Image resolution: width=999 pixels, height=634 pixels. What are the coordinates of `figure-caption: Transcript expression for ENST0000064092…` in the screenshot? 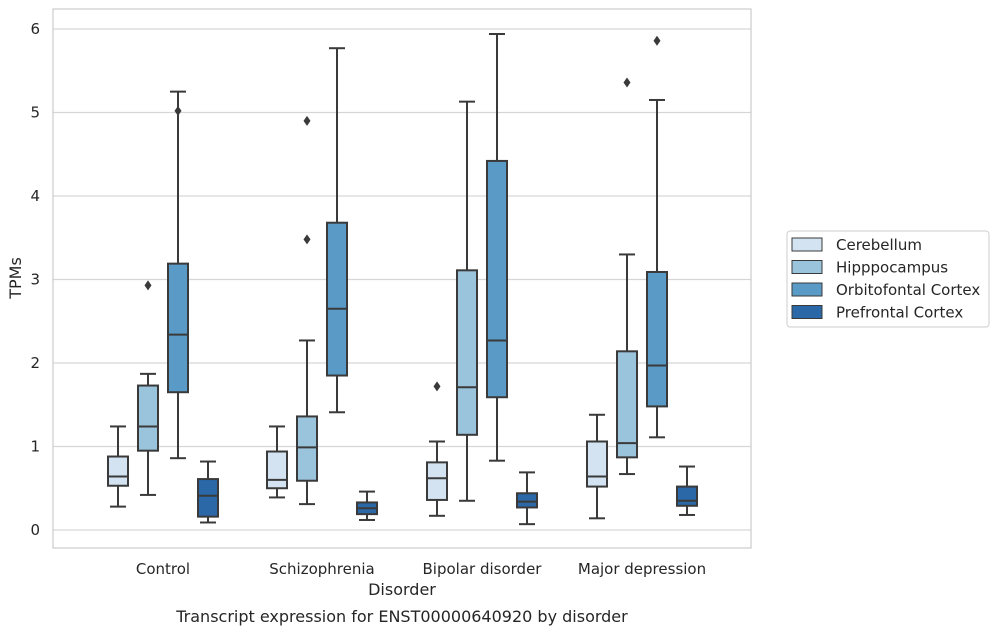 It's located at (401, 616).